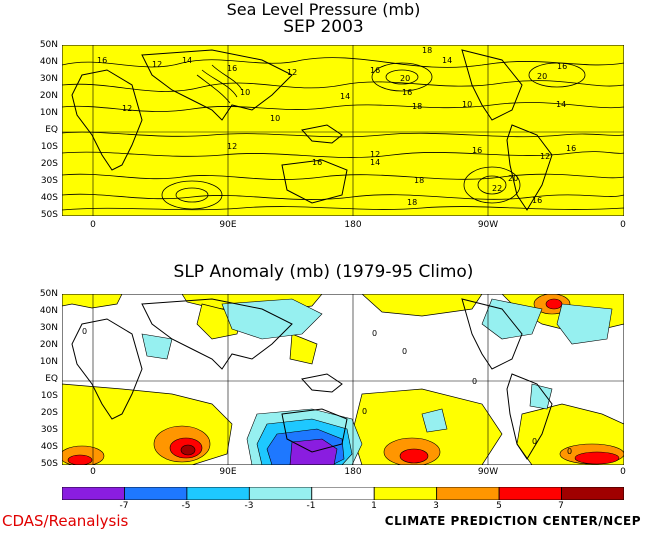 The height and width of the screenshot is (534, 647). What do you see at coordinates (323, 272) in the screenshot?
I see `bottom-panel-title: SLP Anomaly (mb) (1979-95 Climo)` at bounding box center [323, 272].